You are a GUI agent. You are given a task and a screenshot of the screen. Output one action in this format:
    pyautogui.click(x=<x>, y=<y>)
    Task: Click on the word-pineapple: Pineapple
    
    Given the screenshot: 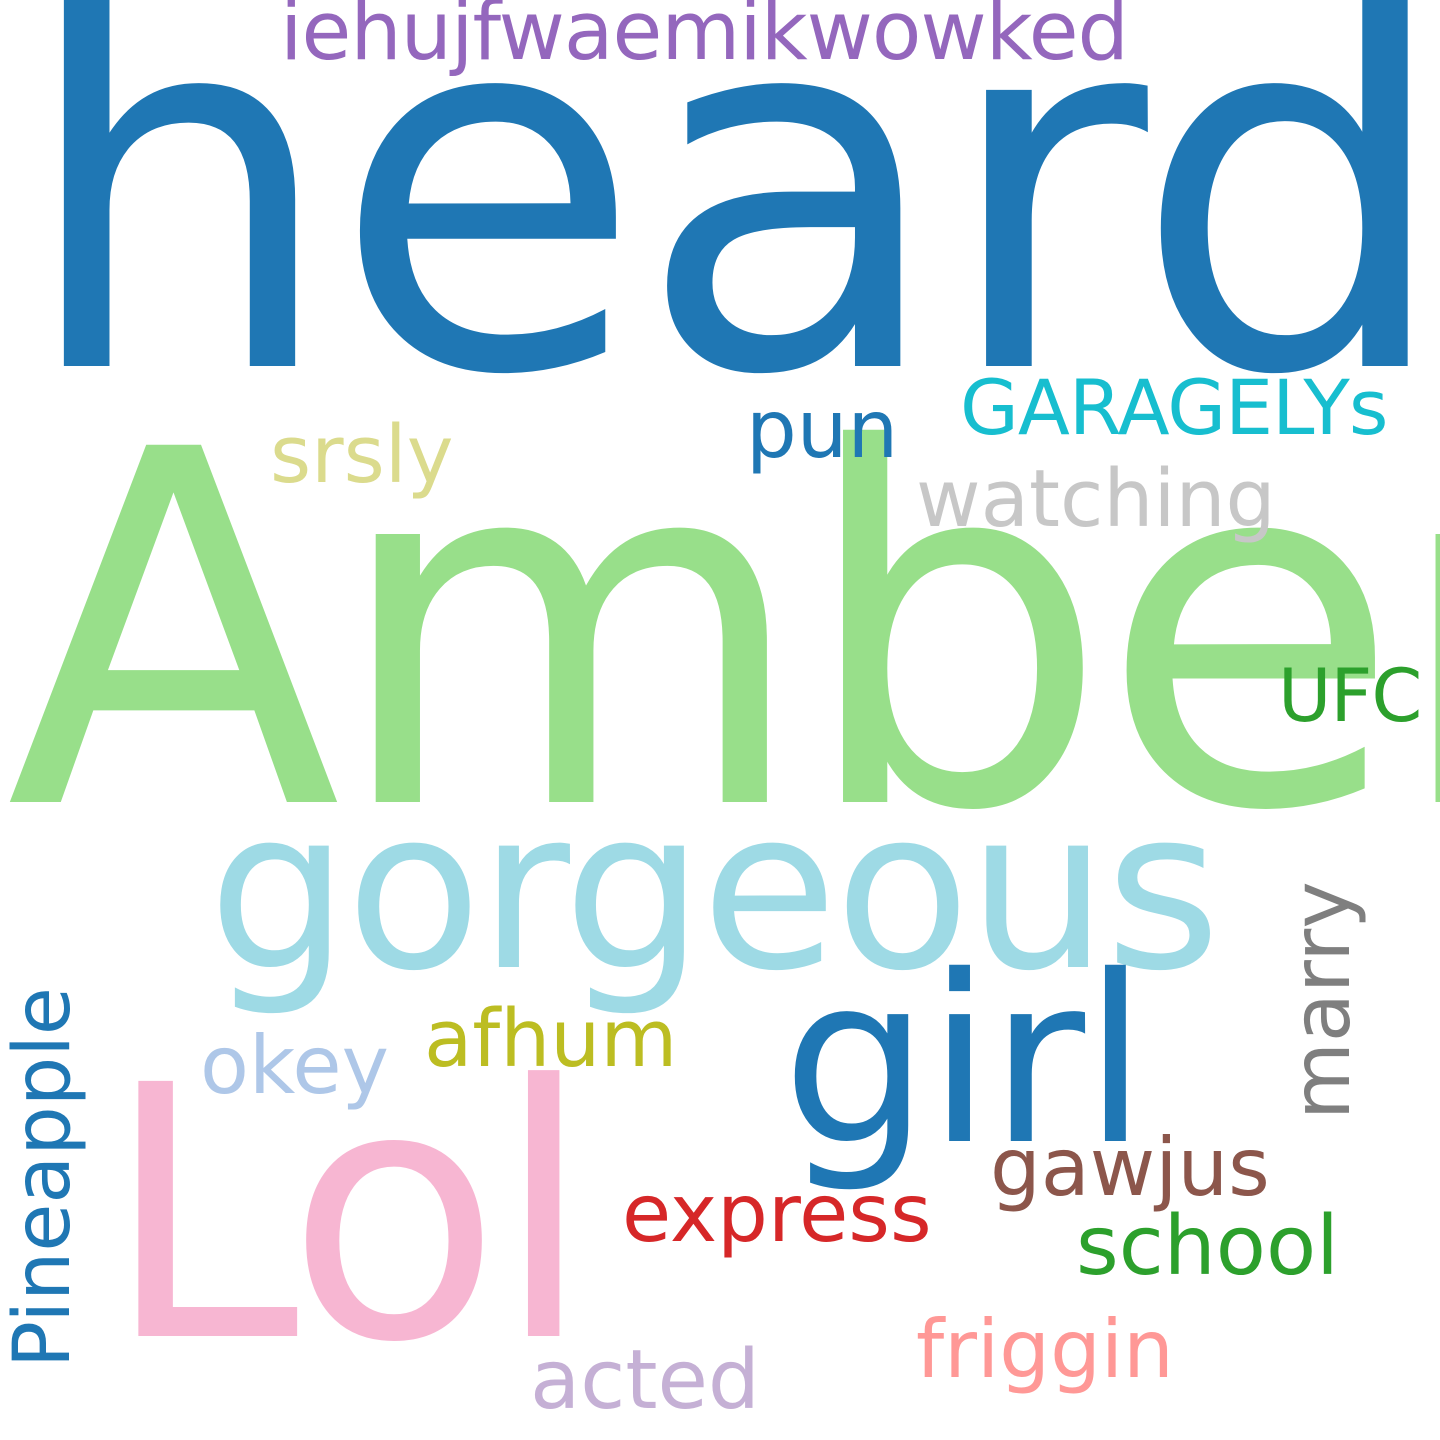 What is the action you would take?
    pyautogui.click(x=44, y=1177)
    